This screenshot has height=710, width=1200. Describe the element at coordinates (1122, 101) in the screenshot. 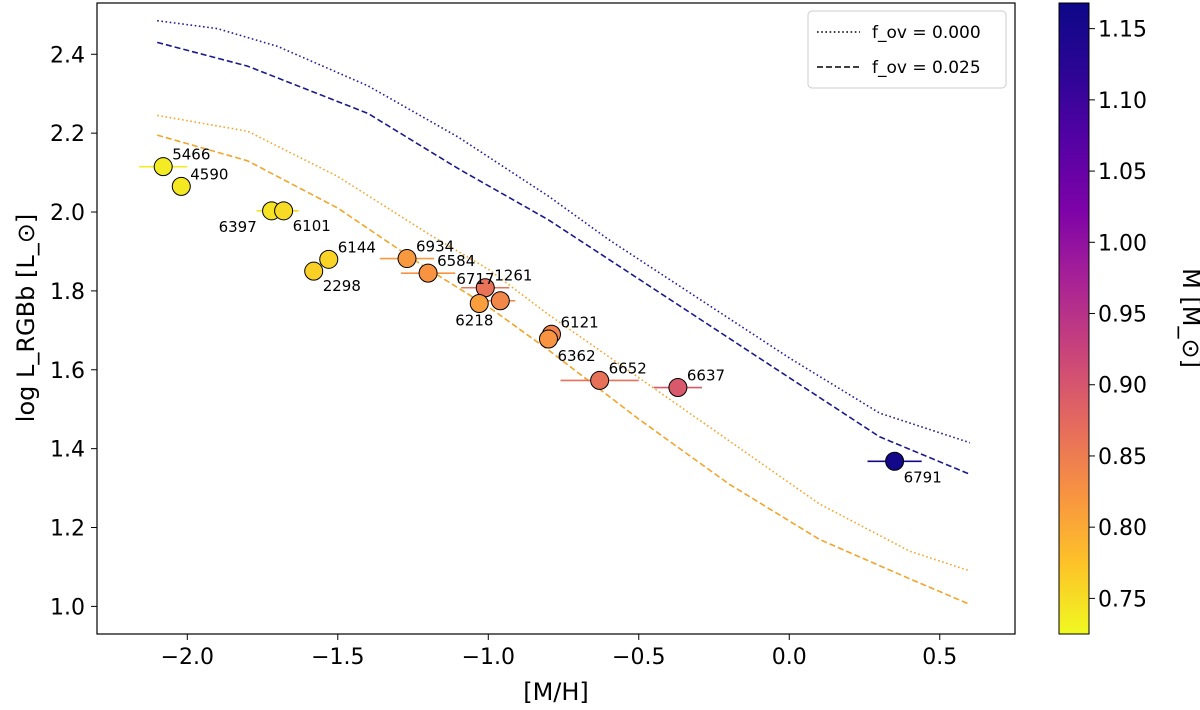

I see `colorbar-tick-label: 1.10` at that location.